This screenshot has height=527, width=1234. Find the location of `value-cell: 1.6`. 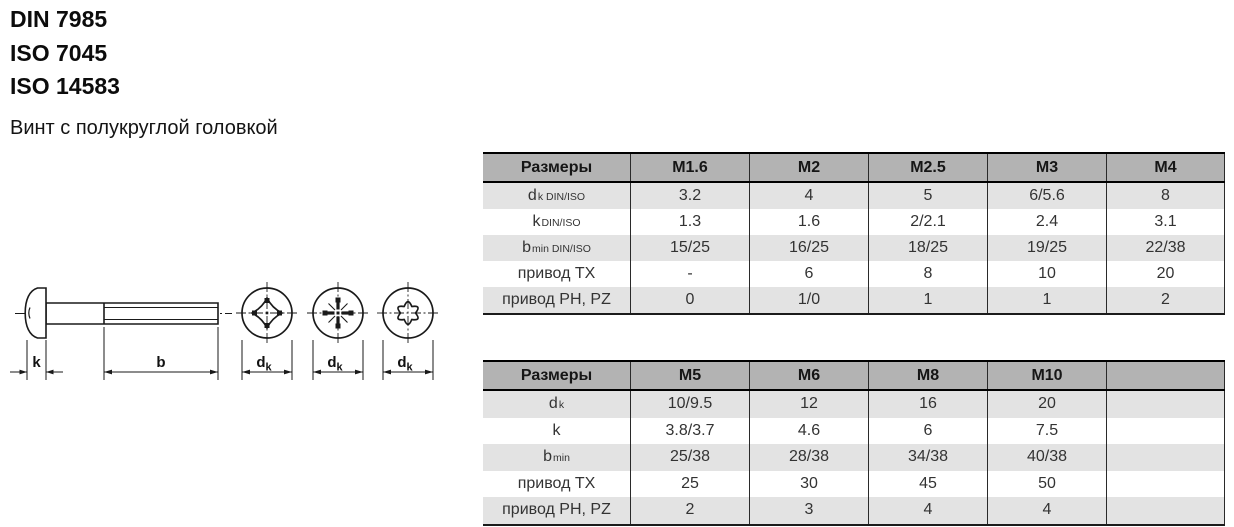

value-cell: 1.6 is located at coordinates (808, 222).